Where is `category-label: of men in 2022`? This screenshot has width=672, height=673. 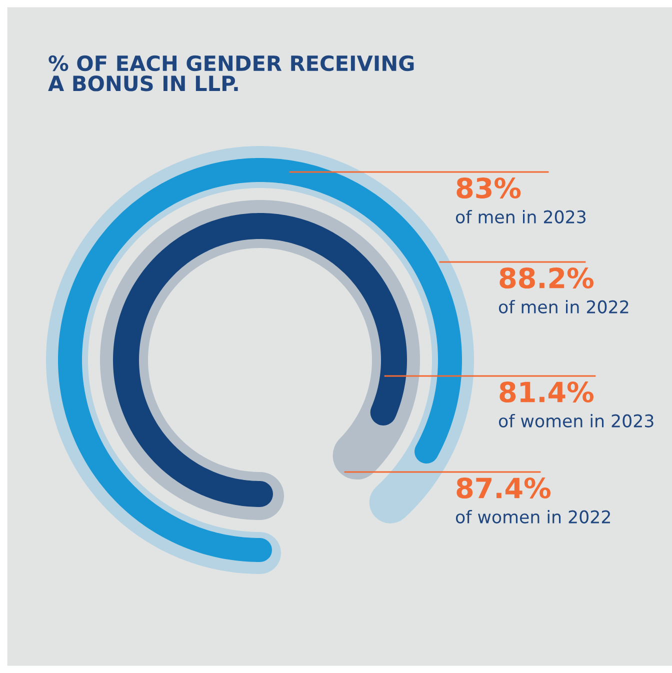
category-label: of men in 2022 is located at coordinates (563, 307).